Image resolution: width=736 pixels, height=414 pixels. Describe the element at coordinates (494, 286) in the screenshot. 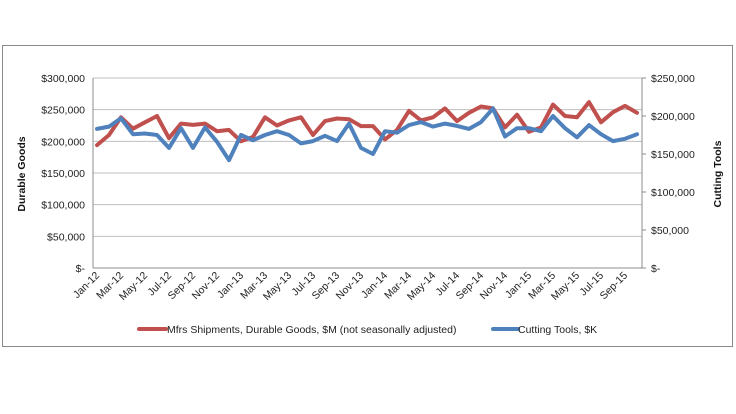

I see `x-tick-label: Nov-14` at that location.